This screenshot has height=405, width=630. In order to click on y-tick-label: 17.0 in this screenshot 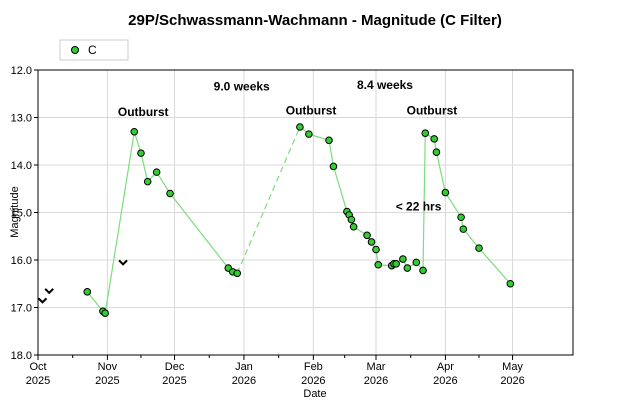, I will do `click(21, 309)`.